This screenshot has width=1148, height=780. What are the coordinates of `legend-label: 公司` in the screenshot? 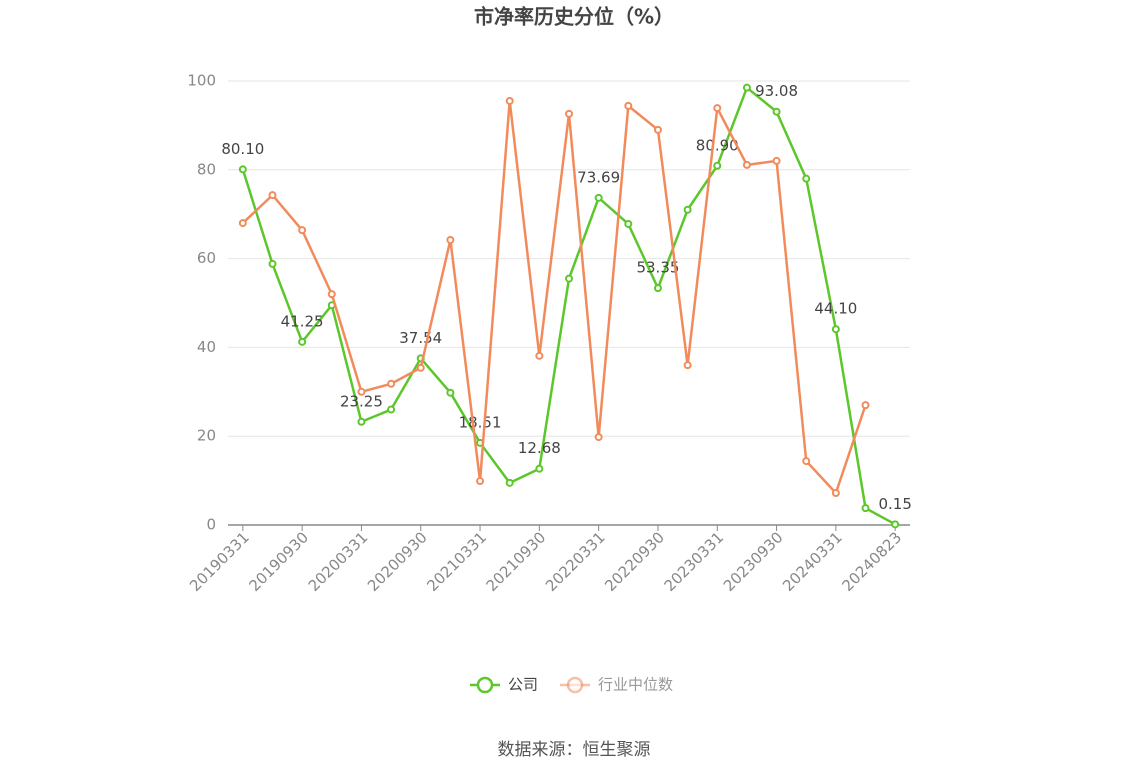 It's located at (523, 685).